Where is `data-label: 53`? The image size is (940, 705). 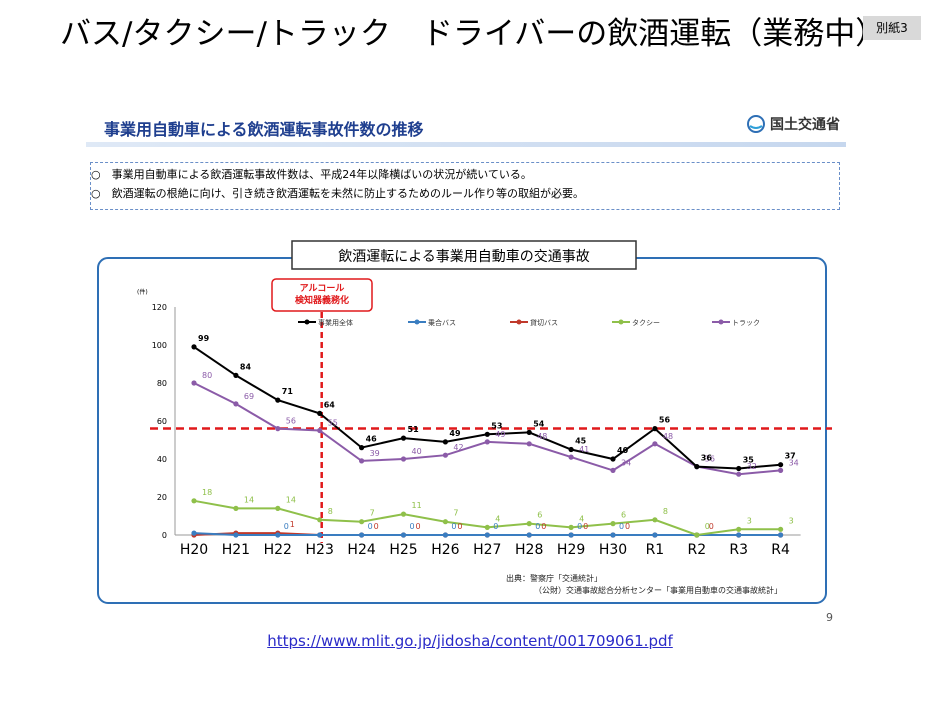
data-label: 53 is located at coordinates (496, 425).